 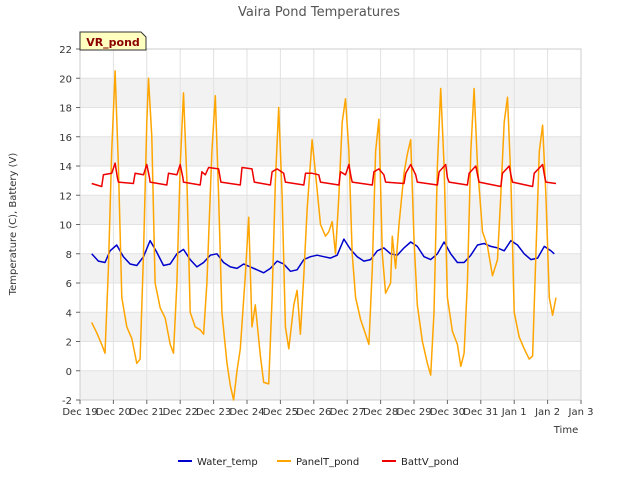 What do you see at coordinates (514, 412) in the screenshot?
I see `x-tick-label: Jan 1` at bounding box center [514, 412].